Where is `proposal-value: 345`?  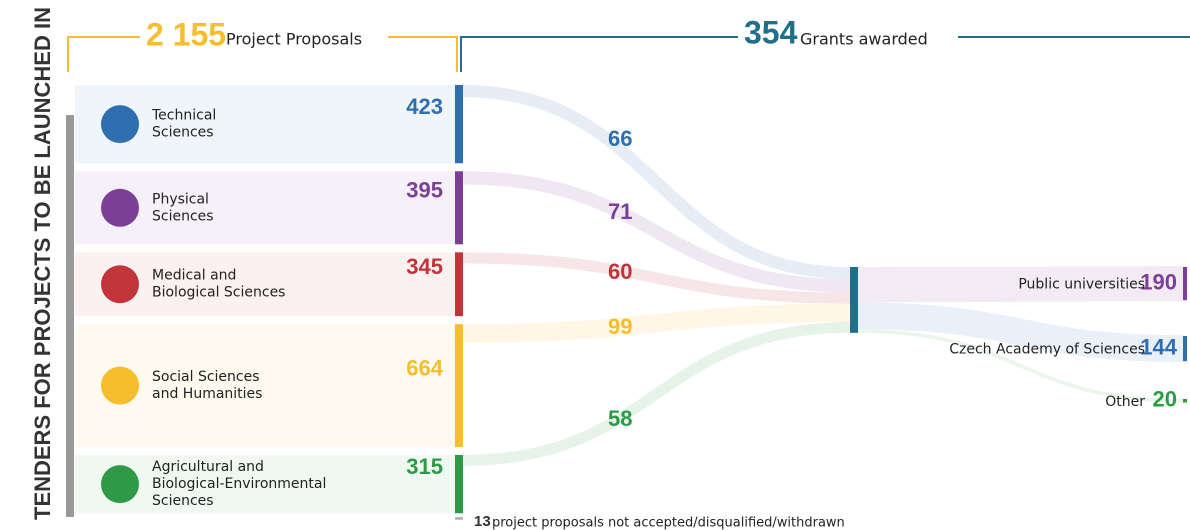 proposal-value: 345 is located at coordinates (424, 266).